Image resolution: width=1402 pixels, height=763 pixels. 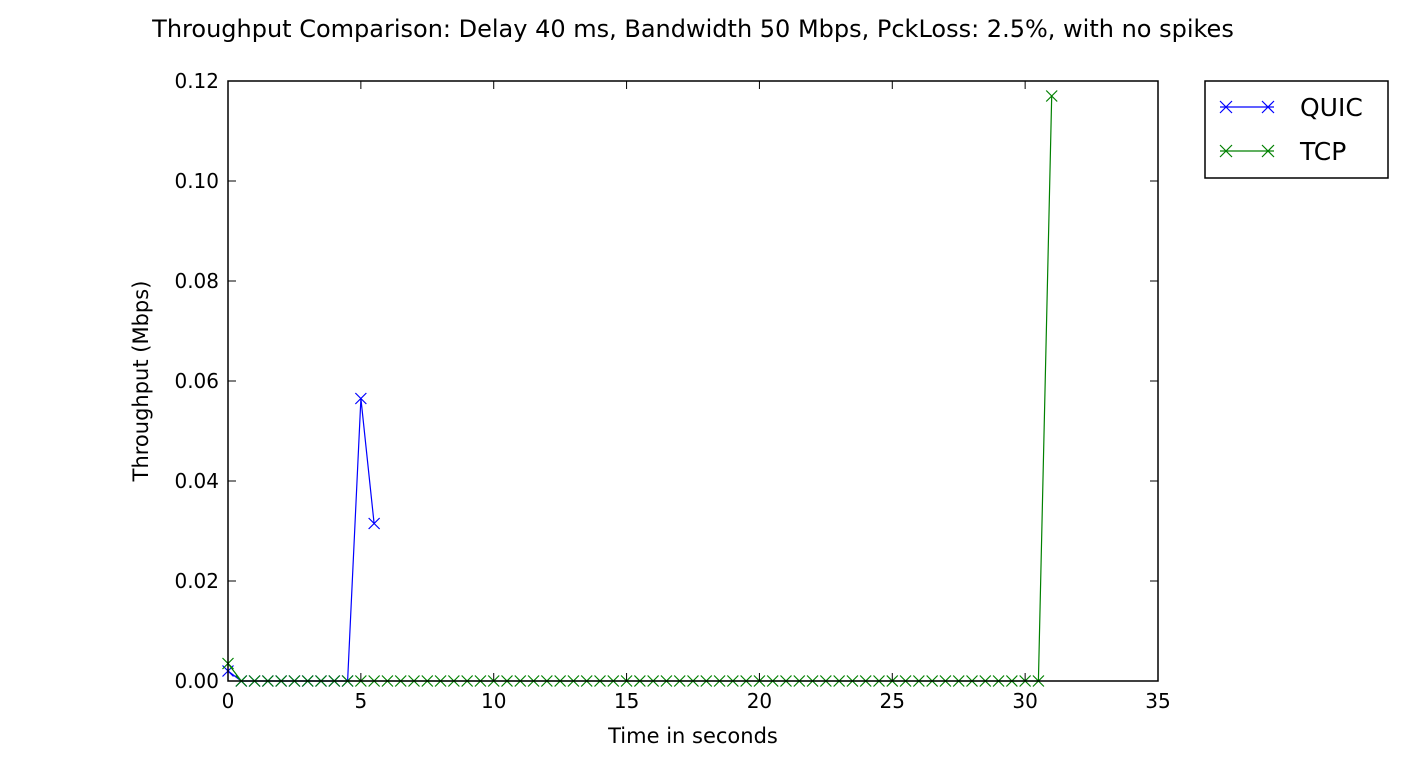 I want to click on legend-frame, so click(x=1296, y=129).